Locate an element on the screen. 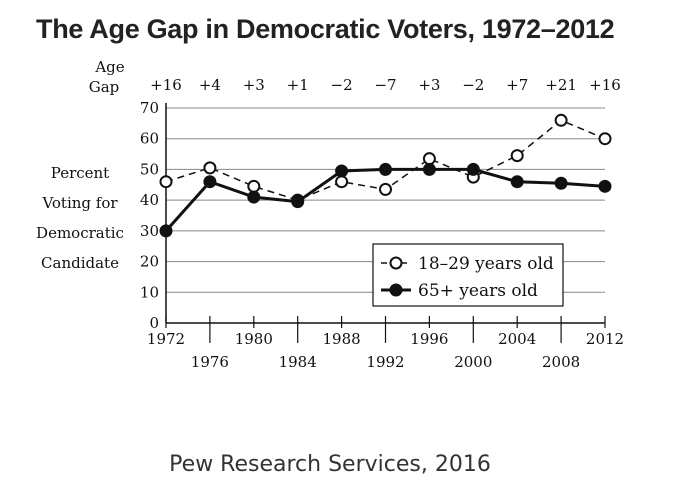  legend-box is located at coordinates (468, 275).